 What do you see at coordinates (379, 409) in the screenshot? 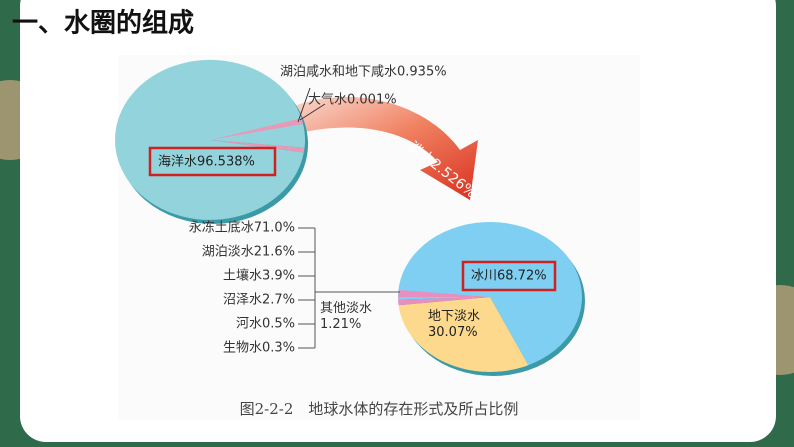
I see `caption: 图2-2-2 地球水体的存在形式及所占比例` at bounding box center [379, 409].